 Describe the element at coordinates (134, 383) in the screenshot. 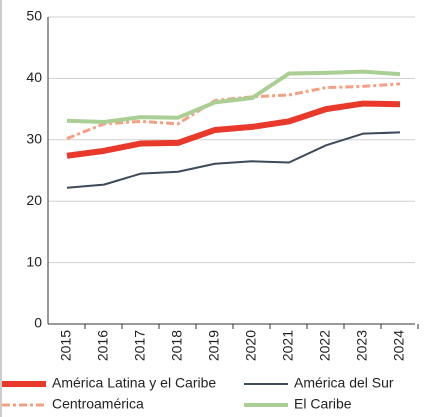

I see `legend-label: América Latina y el Caribe` at that location.